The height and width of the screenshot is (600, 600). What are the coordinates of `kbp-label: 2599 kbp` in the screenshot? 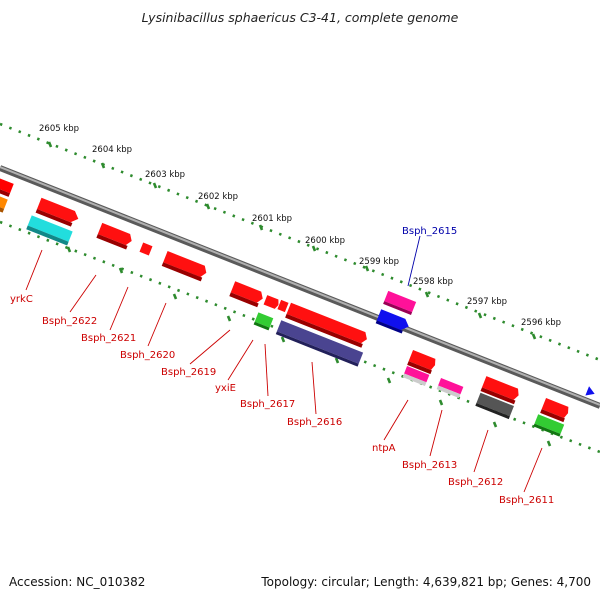 It's located at (379, 262).